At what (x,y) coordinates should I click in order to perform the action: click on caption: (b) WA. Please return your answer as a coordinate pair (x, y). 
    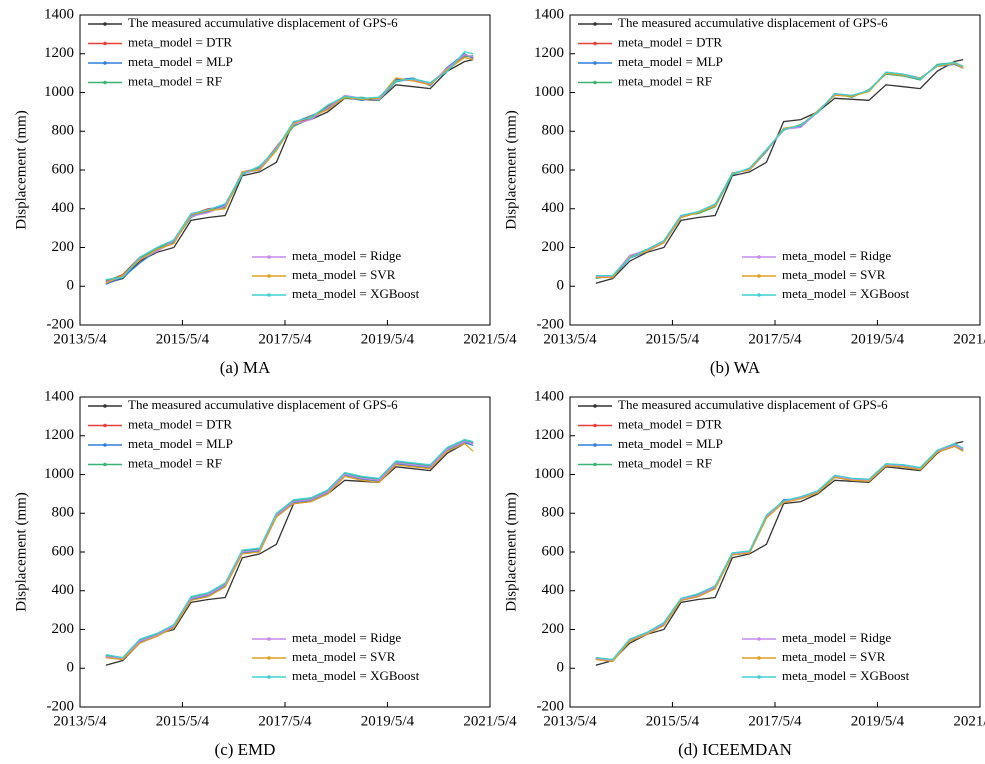
    Looking at the image, I should click on (735, 367).